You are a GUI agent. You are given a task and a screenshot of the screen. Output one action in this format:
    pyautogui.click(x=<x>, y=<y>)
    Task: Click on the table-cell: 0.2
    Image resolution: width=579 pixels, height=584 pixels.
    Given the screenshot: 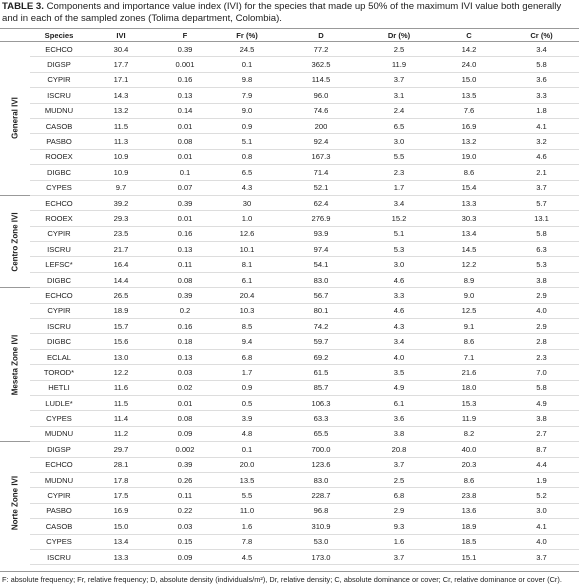 What is the action you would take?
    pyautogui.click(x=185, y=311)
    